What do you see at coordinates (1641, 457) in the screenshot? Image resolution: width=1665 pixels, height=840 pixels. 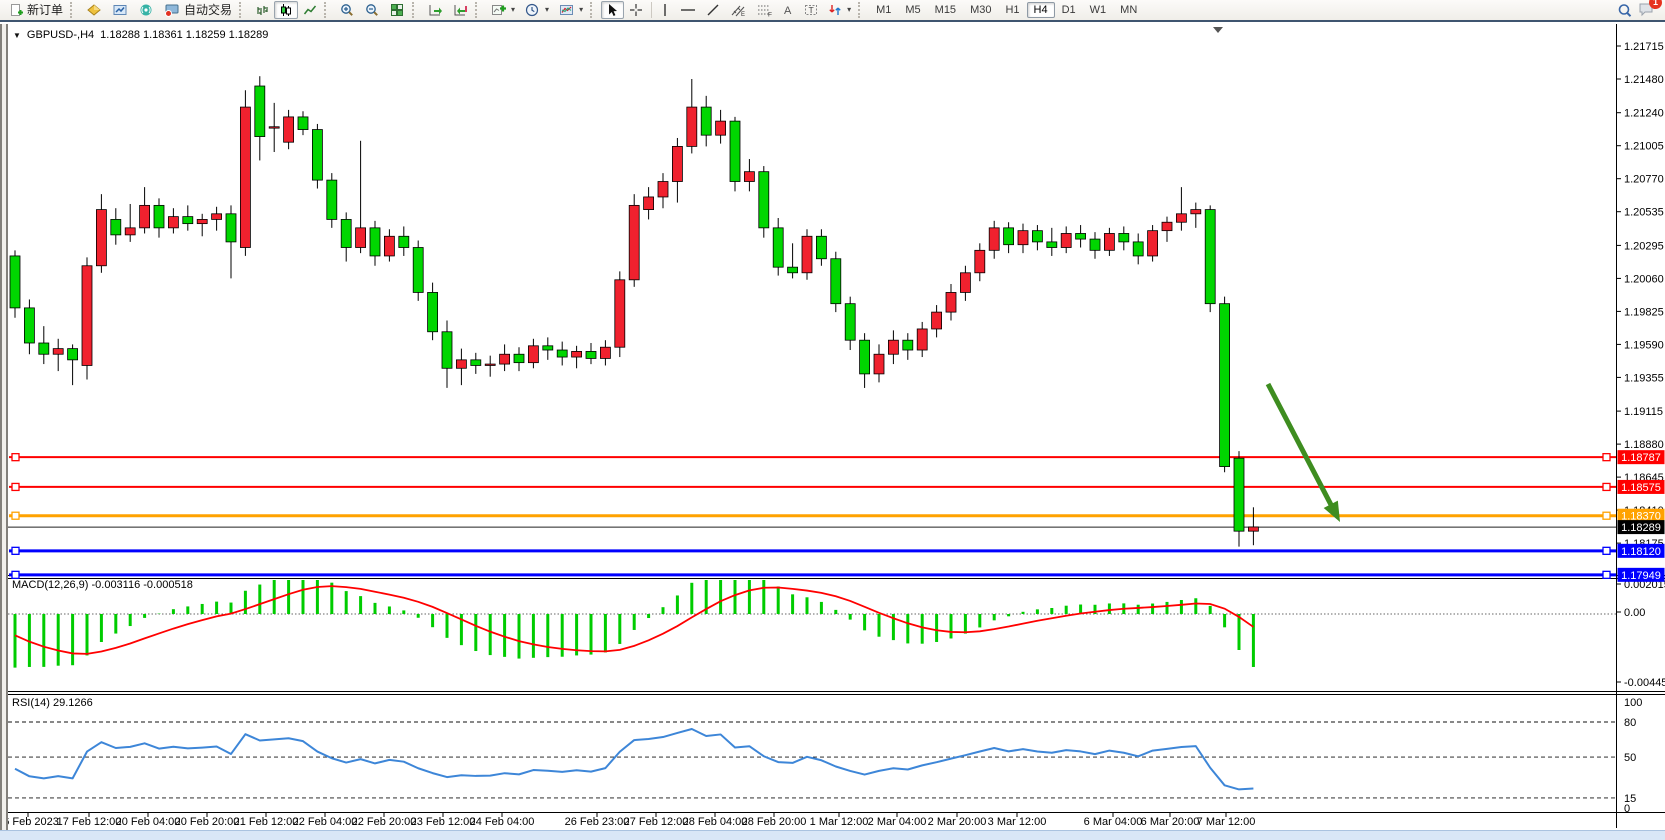 I see `price-badge: 1.18787` at bounding box center [1641, 457].